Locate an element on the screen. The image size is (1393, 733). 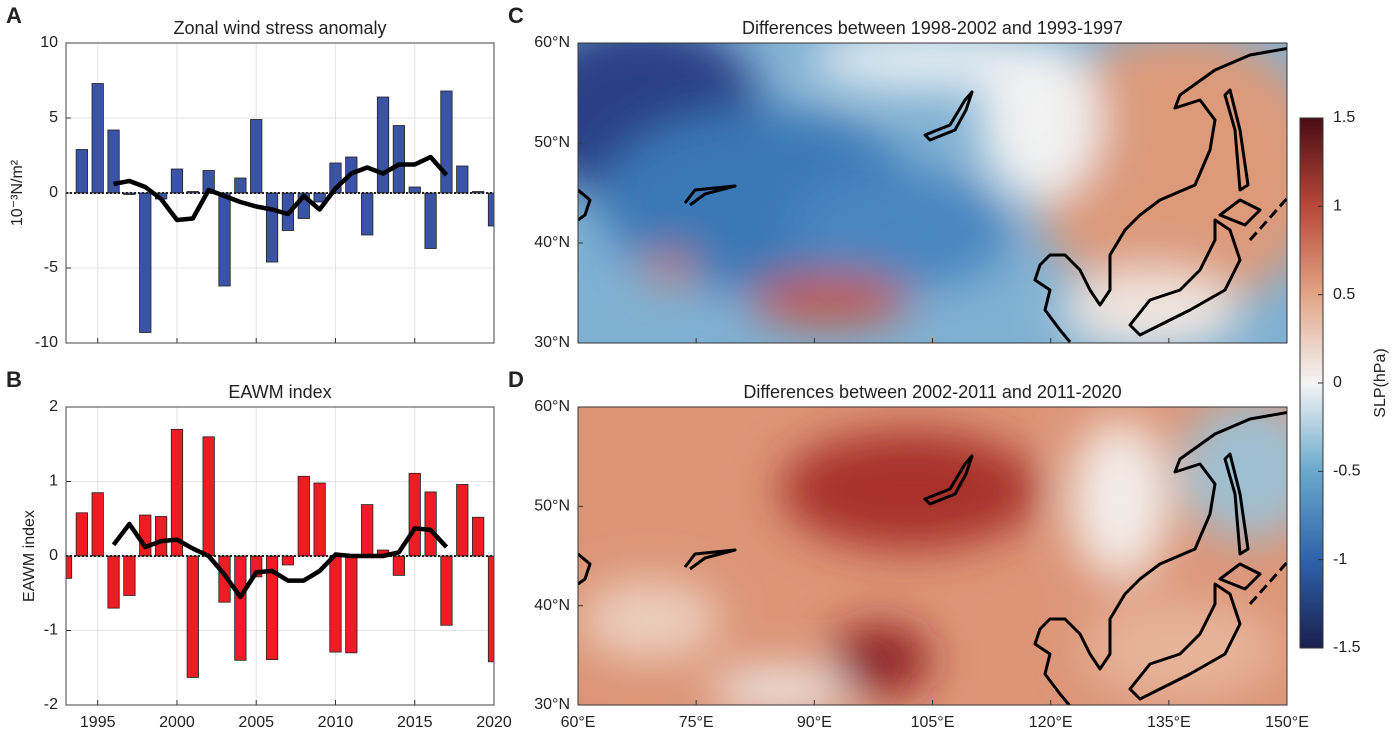
x-tick-label: 90°E is located at coordinates (814, 722).